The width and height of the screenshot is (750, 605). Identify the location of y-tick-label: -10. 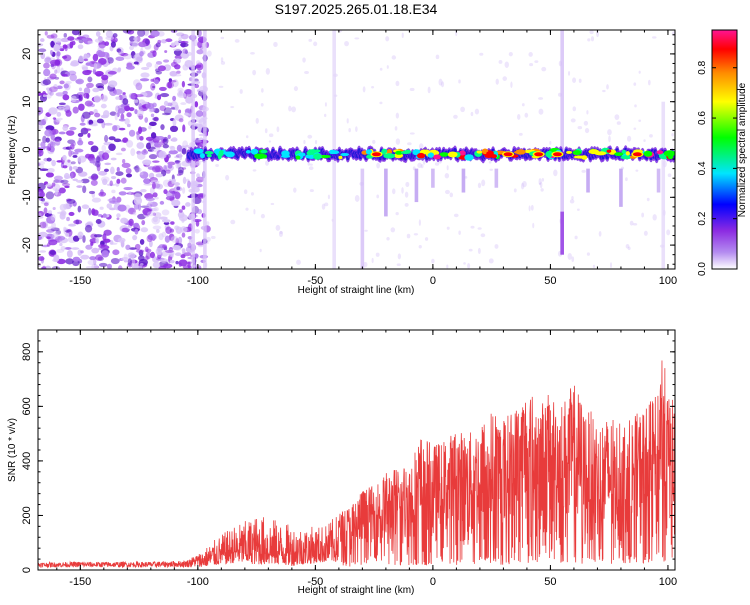
(27, 197).